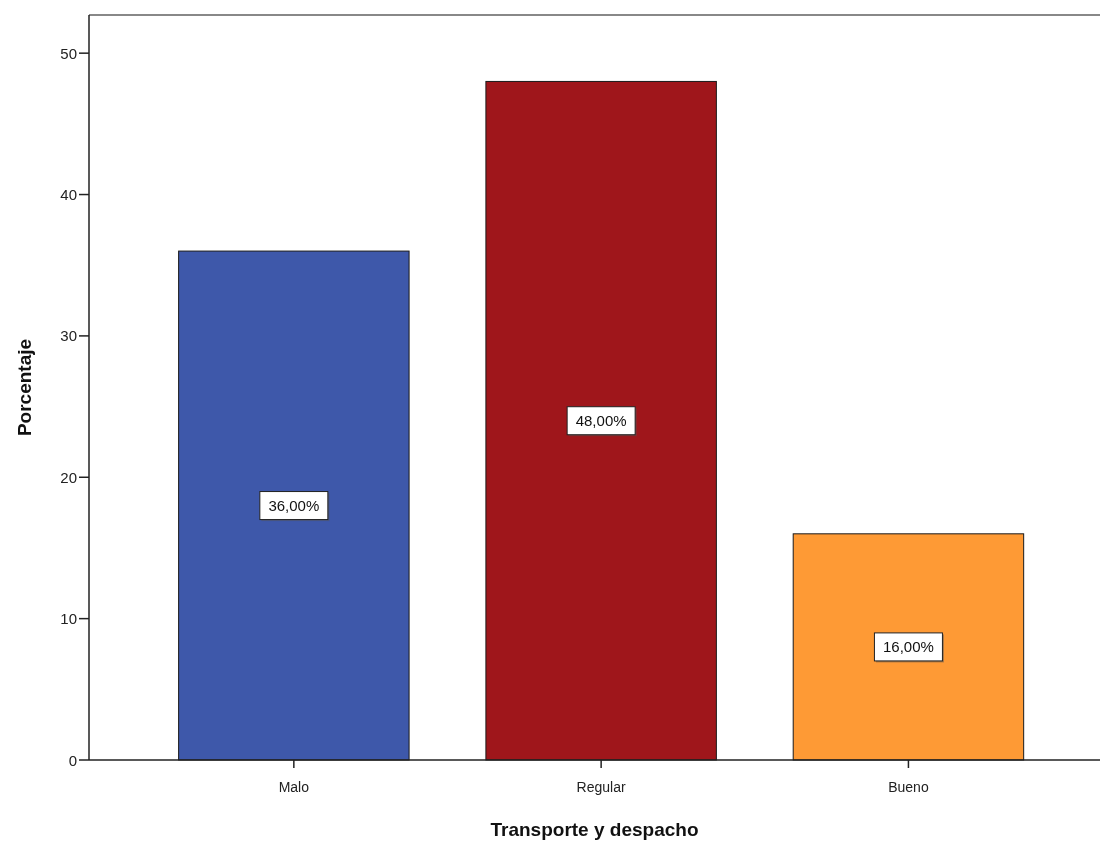  I want to click on x-axis-title: Transporte y despacho, so click(594, 829).